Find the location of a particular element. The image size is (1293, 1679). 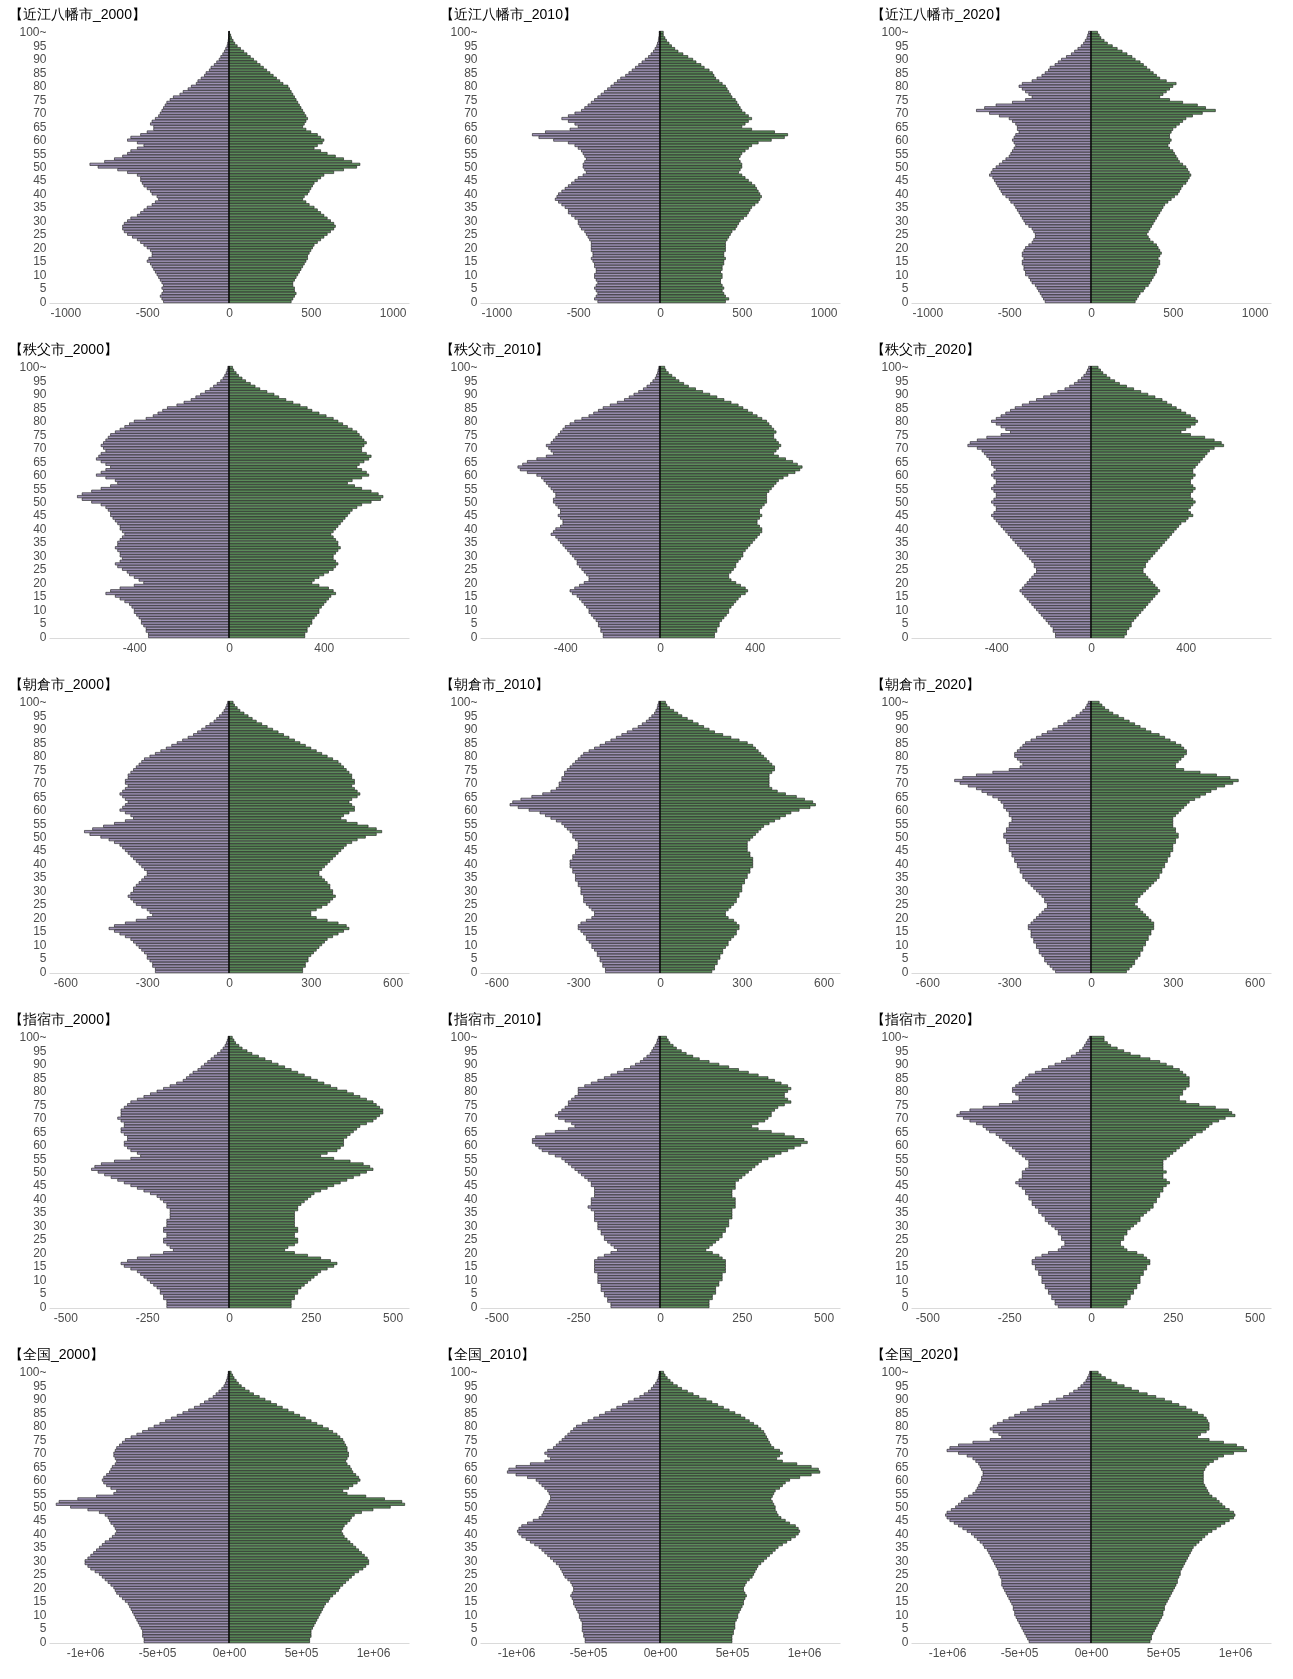

chart-title: 【朝倉市_2020】 is located at coordinates (925, 683).